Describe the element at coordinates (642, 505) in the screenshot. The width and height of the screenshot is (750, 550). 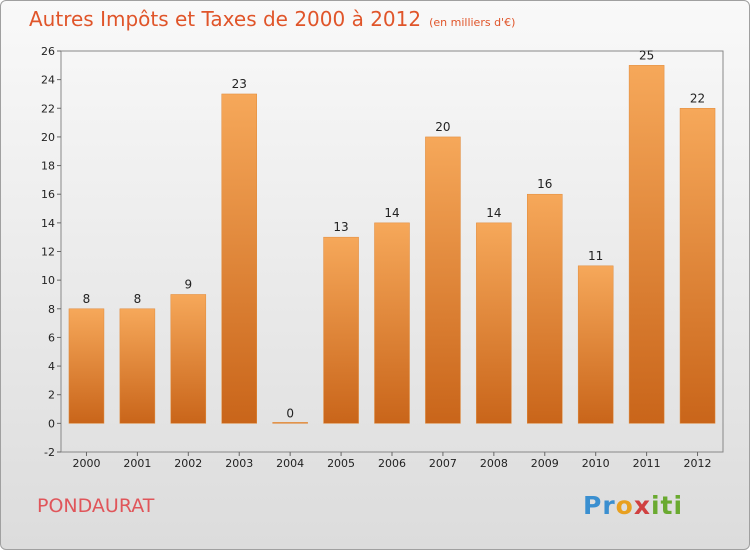
I see `logo-part-3: x` at that location.